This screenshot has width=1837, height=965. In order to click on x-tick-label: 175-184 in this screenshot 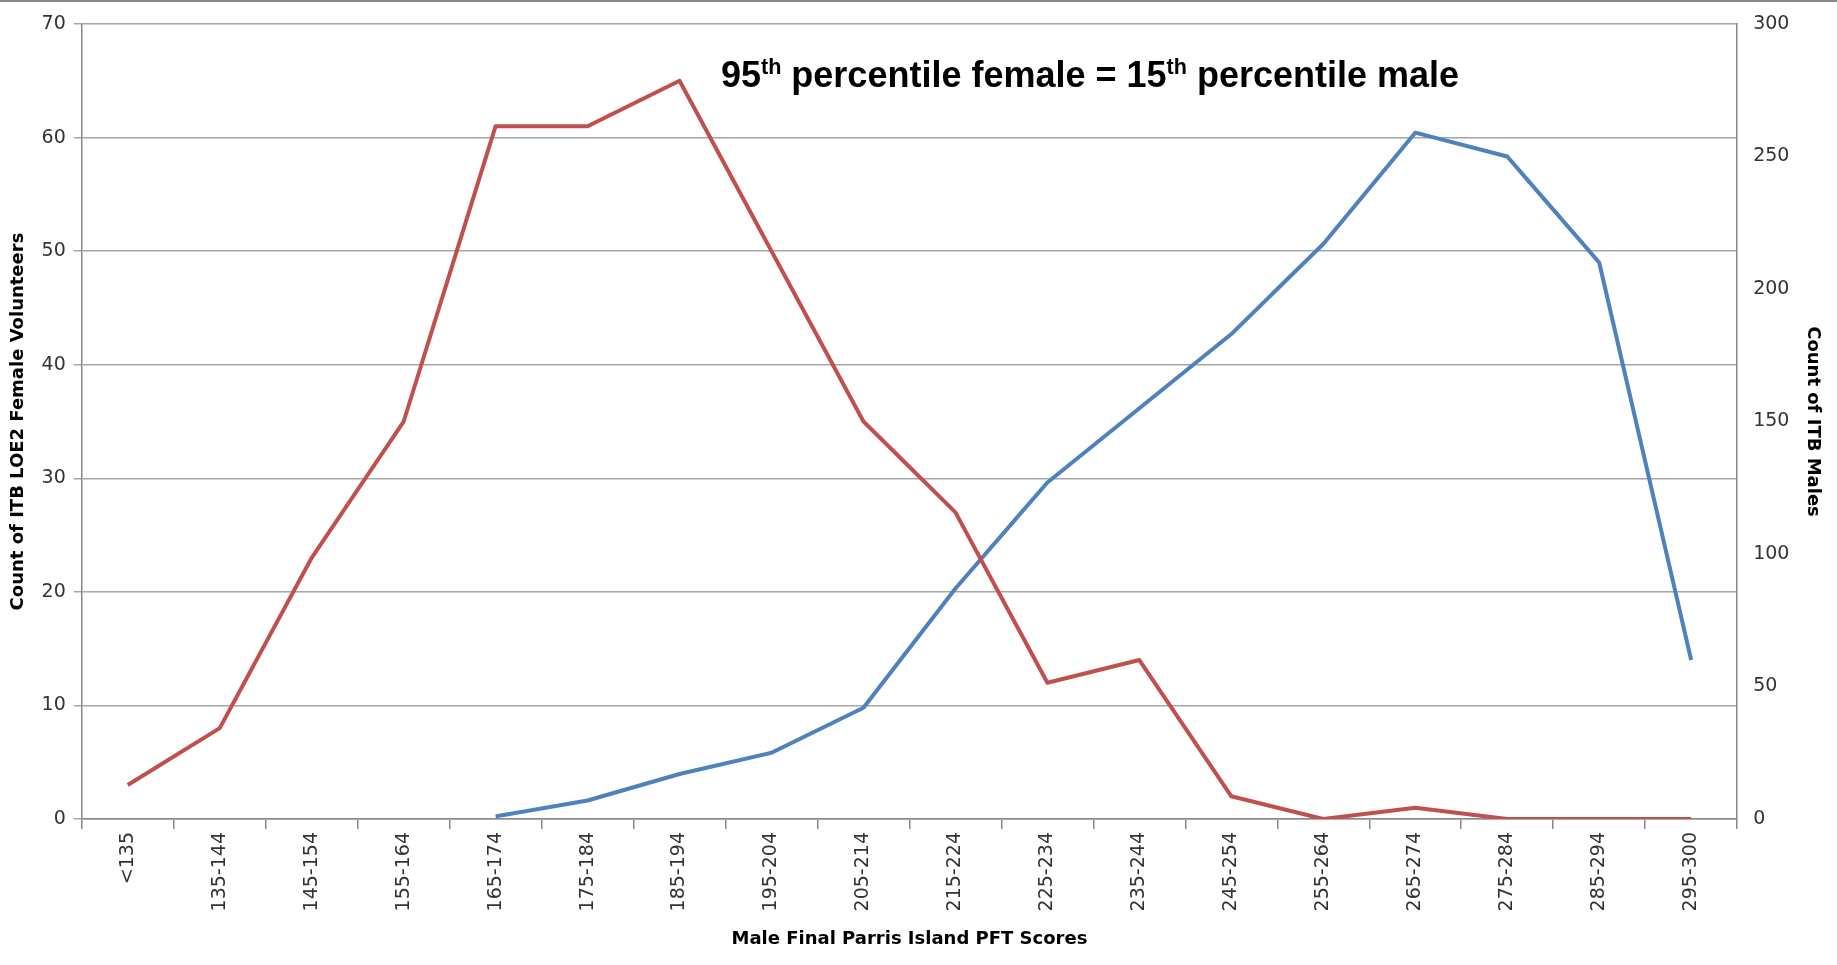, I will do `click(585, 872)`.